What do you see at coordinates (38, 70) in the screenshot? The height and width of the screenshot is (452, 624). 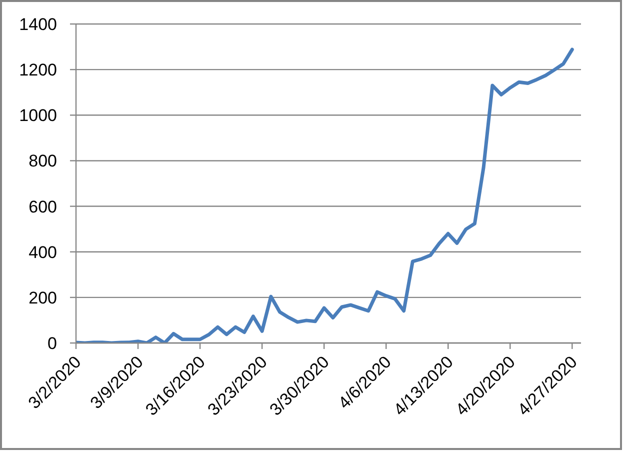 I see `y-tick-label: 1200` at bounding box center [38, 70].